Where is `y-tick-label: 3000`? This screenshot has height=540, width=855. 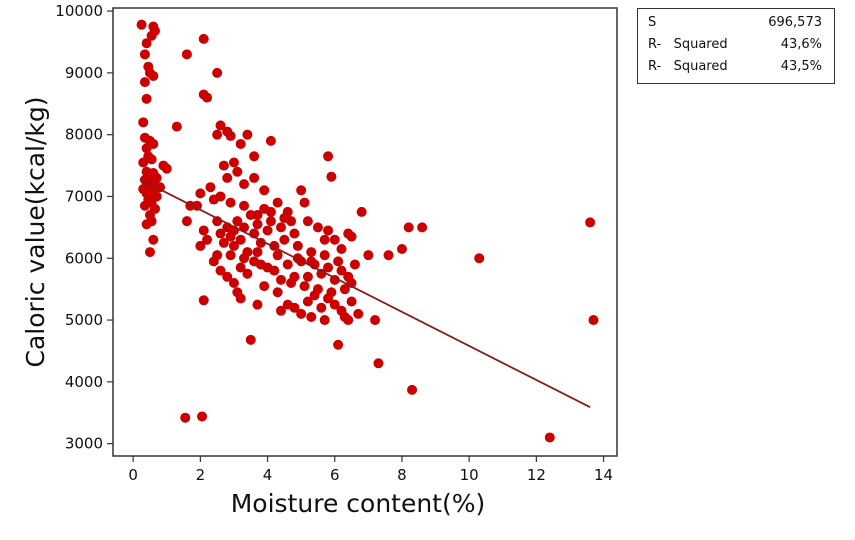 y-tick-label: 3000 is located at coordinates (84, 444).